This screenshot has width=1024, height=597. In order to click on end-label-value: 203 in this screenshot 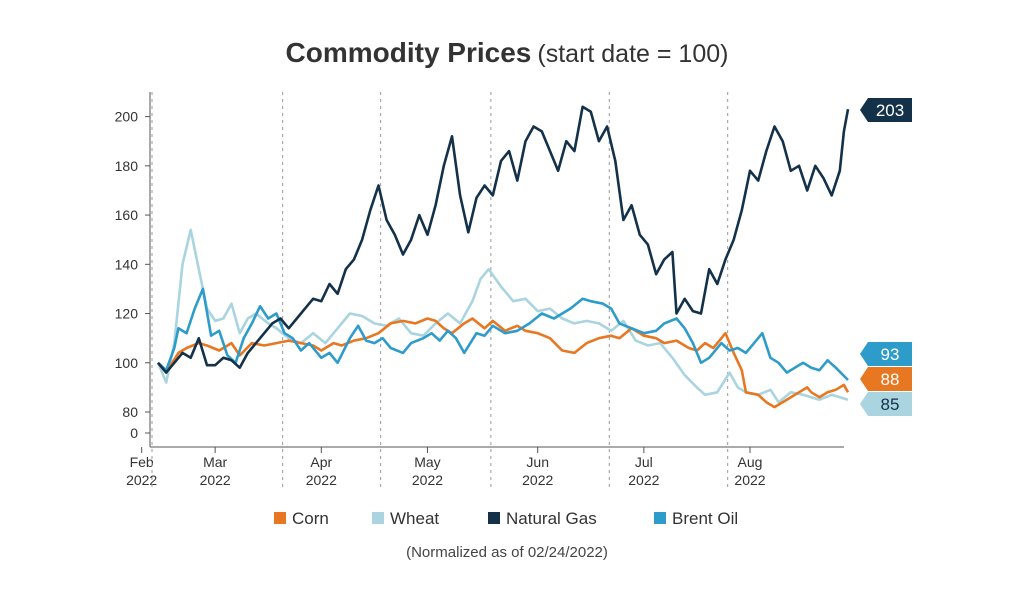, I will do `click(890, 110)`.